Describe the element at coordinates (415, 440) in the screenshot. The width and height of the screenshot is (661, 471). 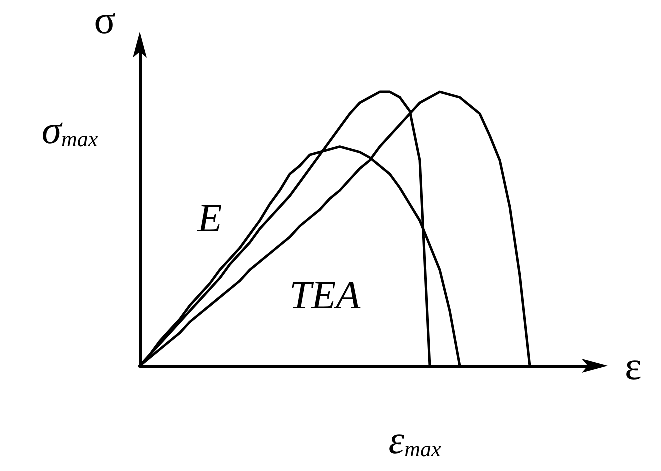
I see `text: εmax` at that location.